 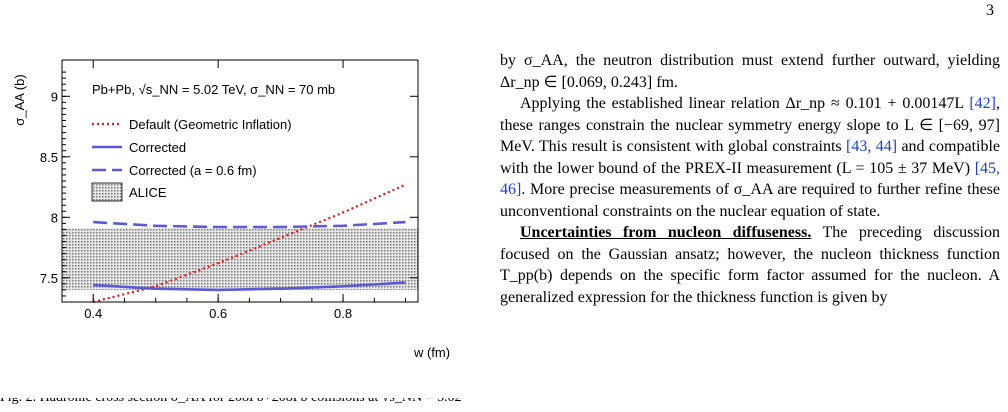 What do you see at coordinates (148, 192) in the screenshot?
I see `legend-label-alice: ALICE` at bounding box center [148, 192].